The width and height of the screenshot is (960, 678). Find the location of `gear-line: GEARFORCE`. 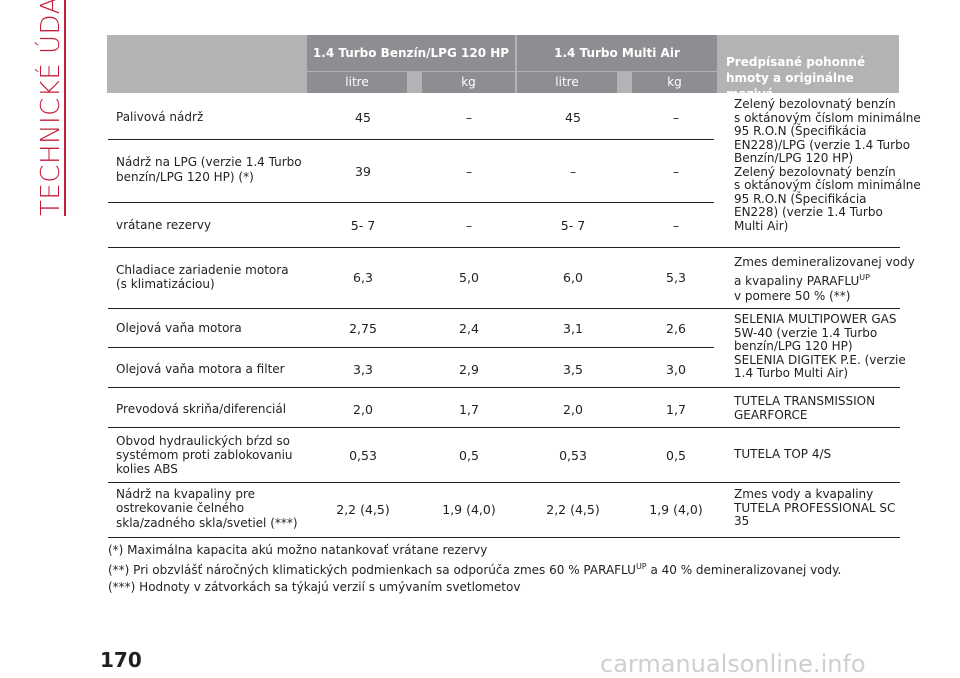

gear-line: GEARFORCE is located at coordinates (771, 414).